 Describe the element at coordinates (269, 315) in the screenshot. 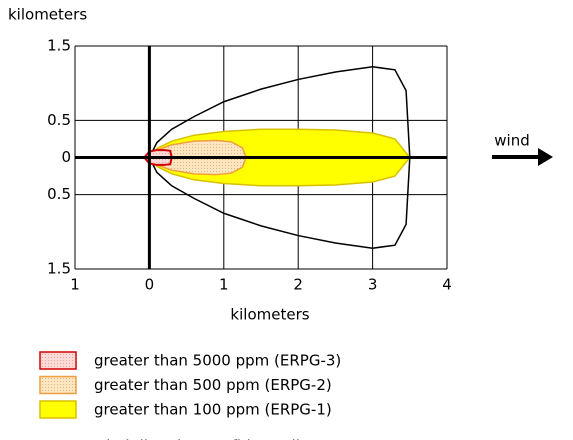

I see `x-axis-label: kilometers` at that location.